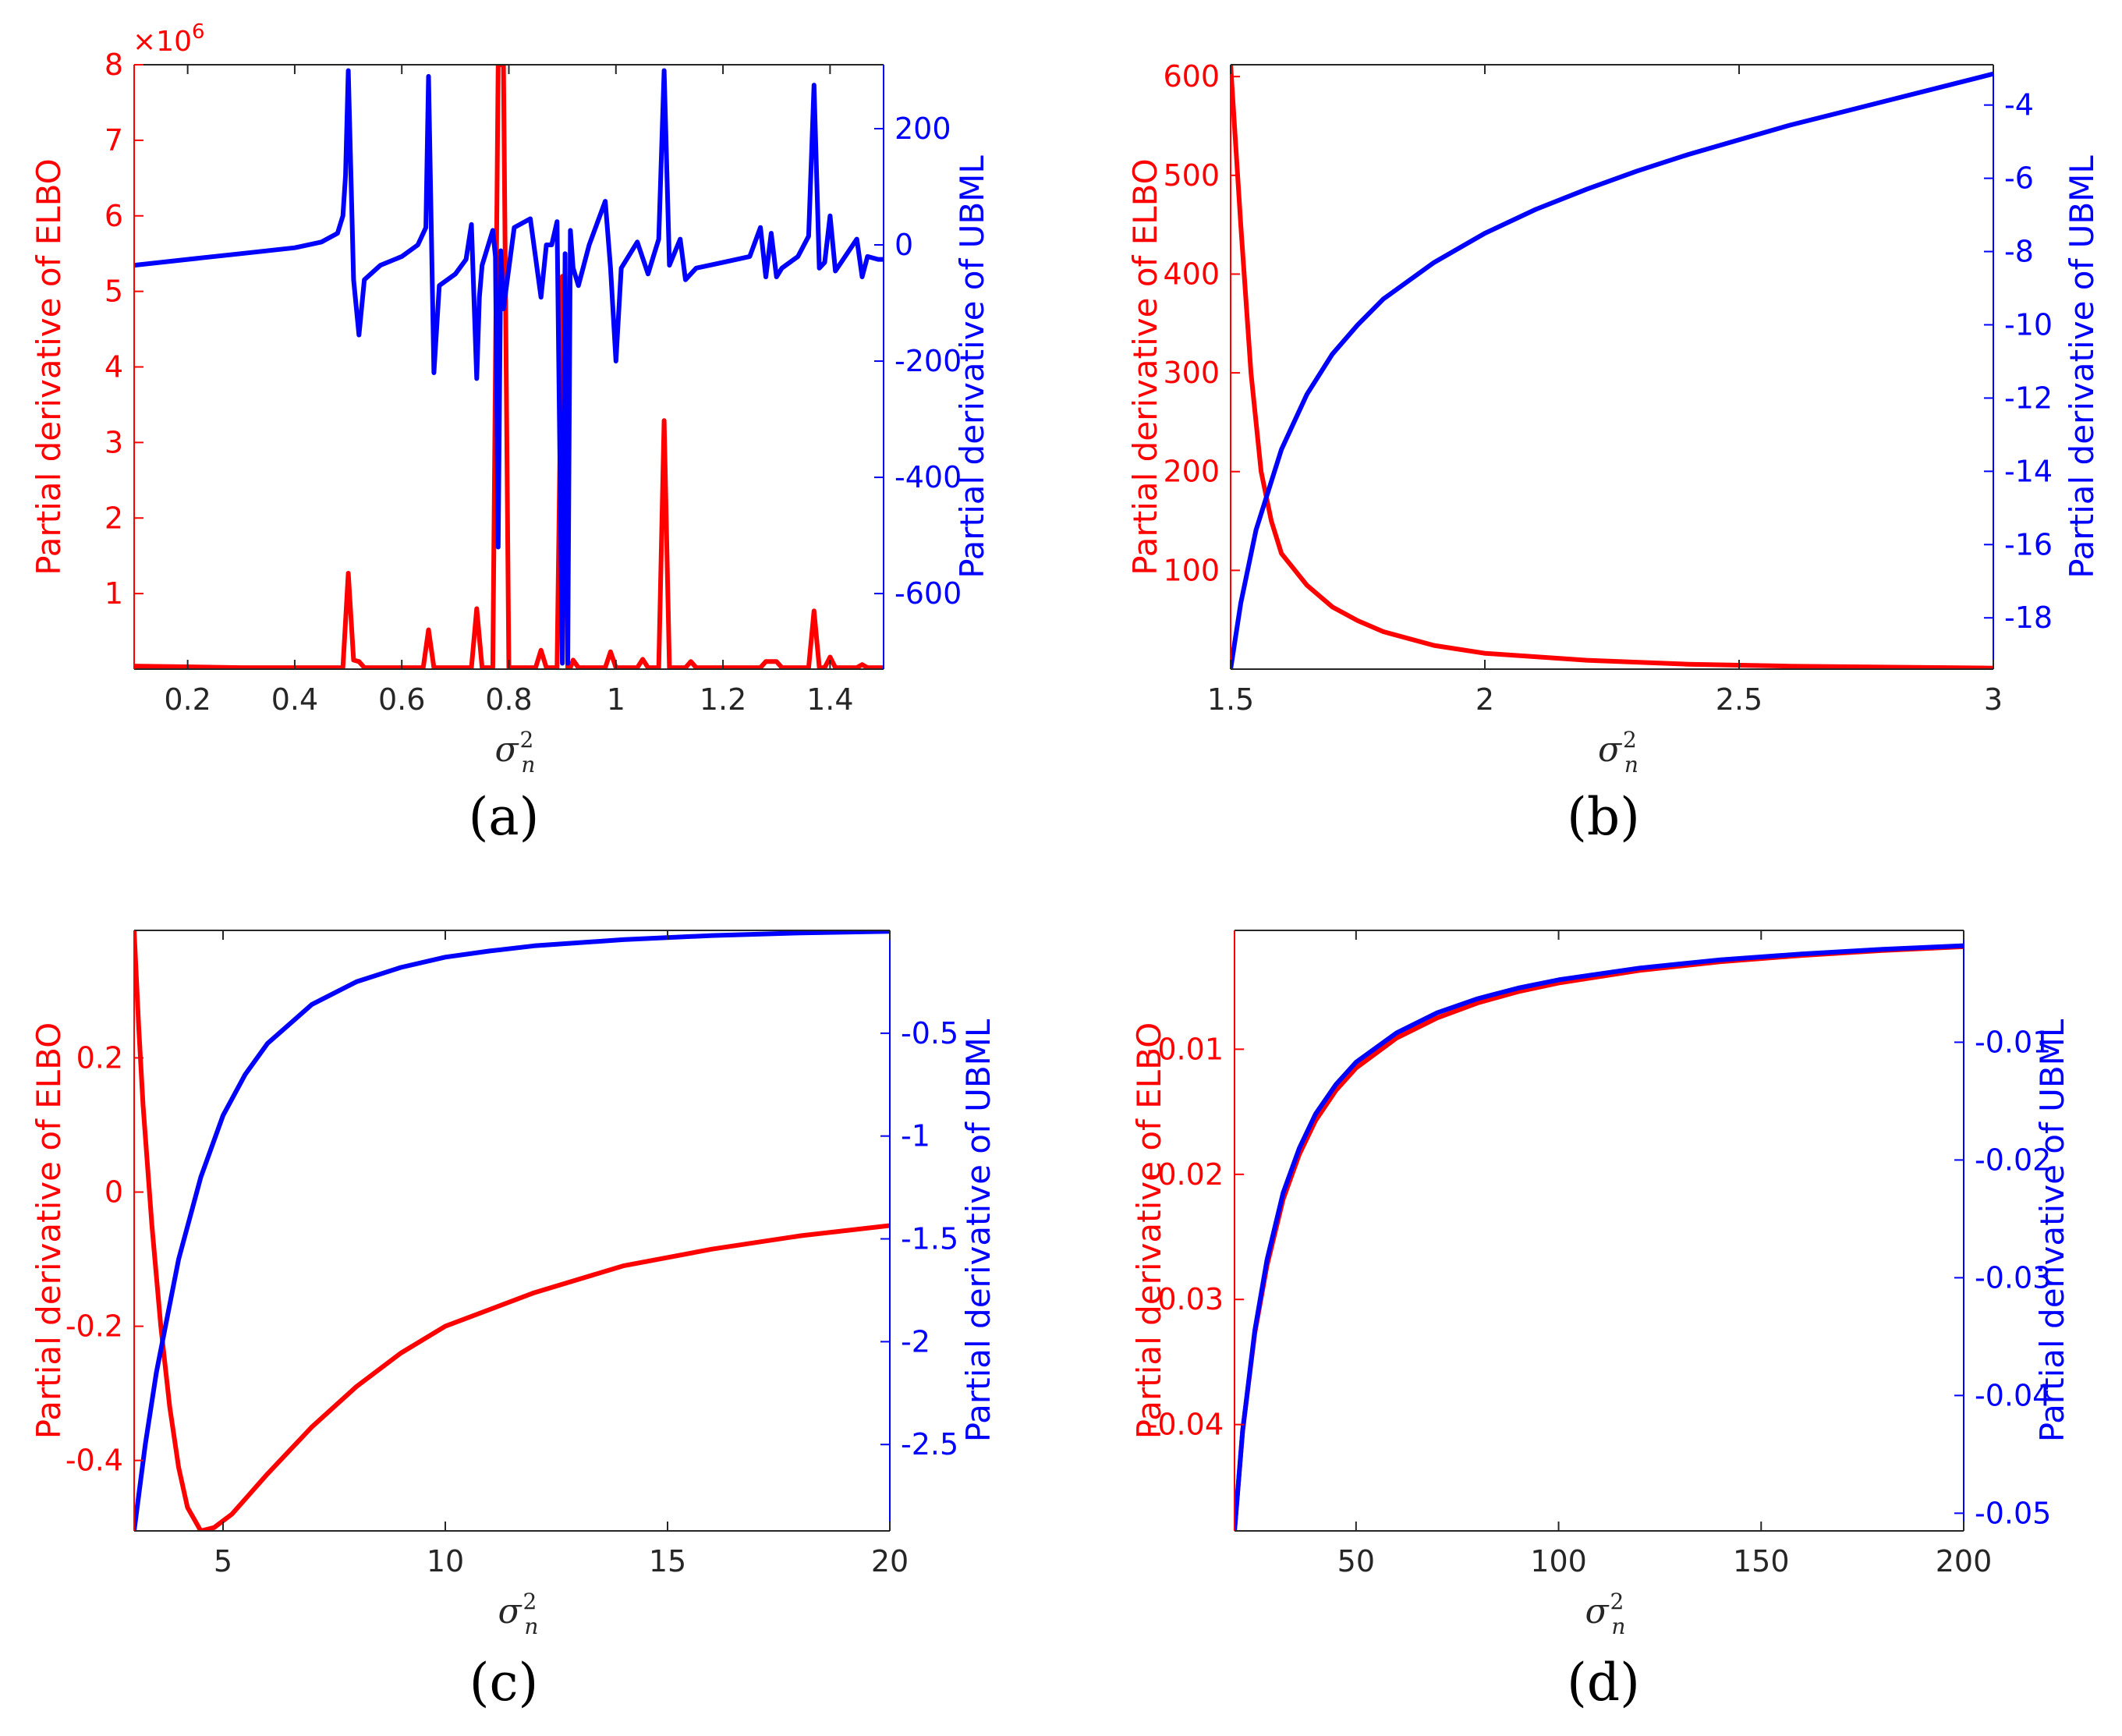  I want to click on y-right-tick-label-b: -8, so click(2019, 252).